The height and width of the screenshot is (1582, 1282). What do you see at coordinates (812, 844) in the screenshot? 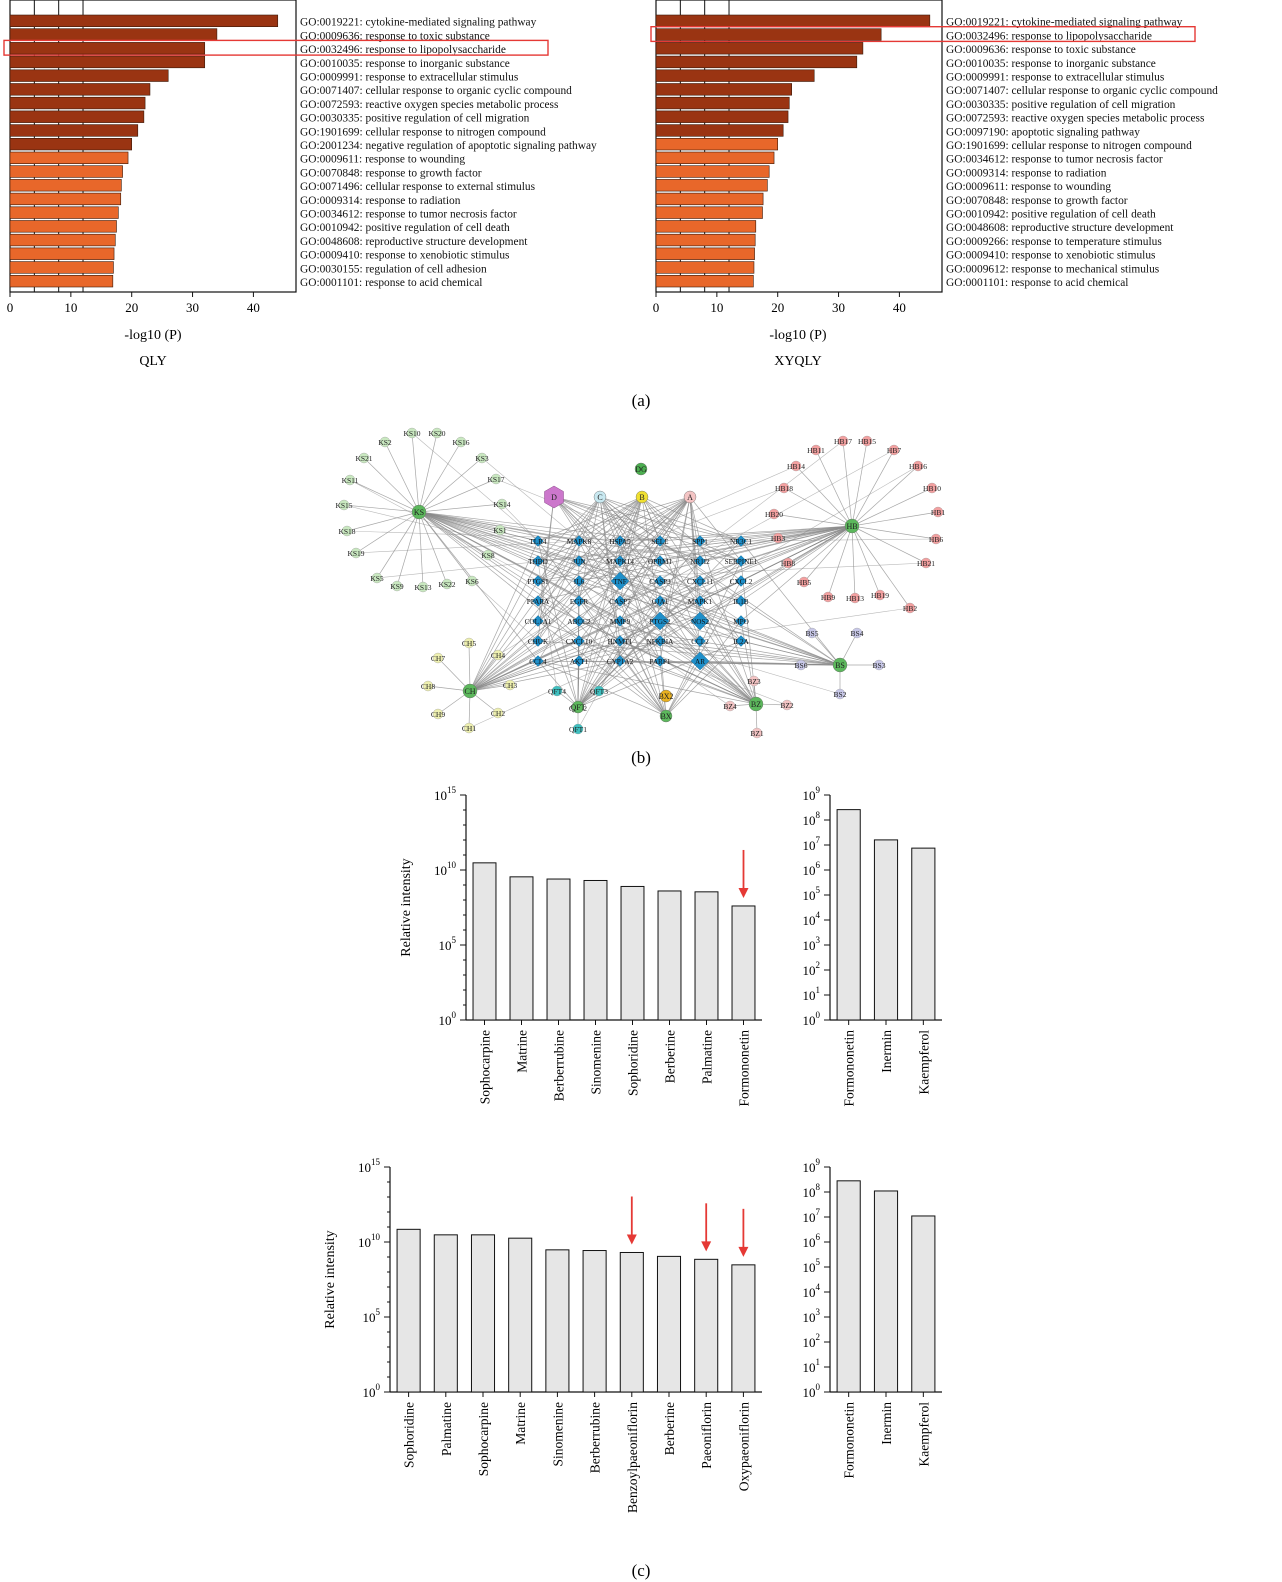
I see `y-tick-label: 10⁷` at bounding box center [812, 844].